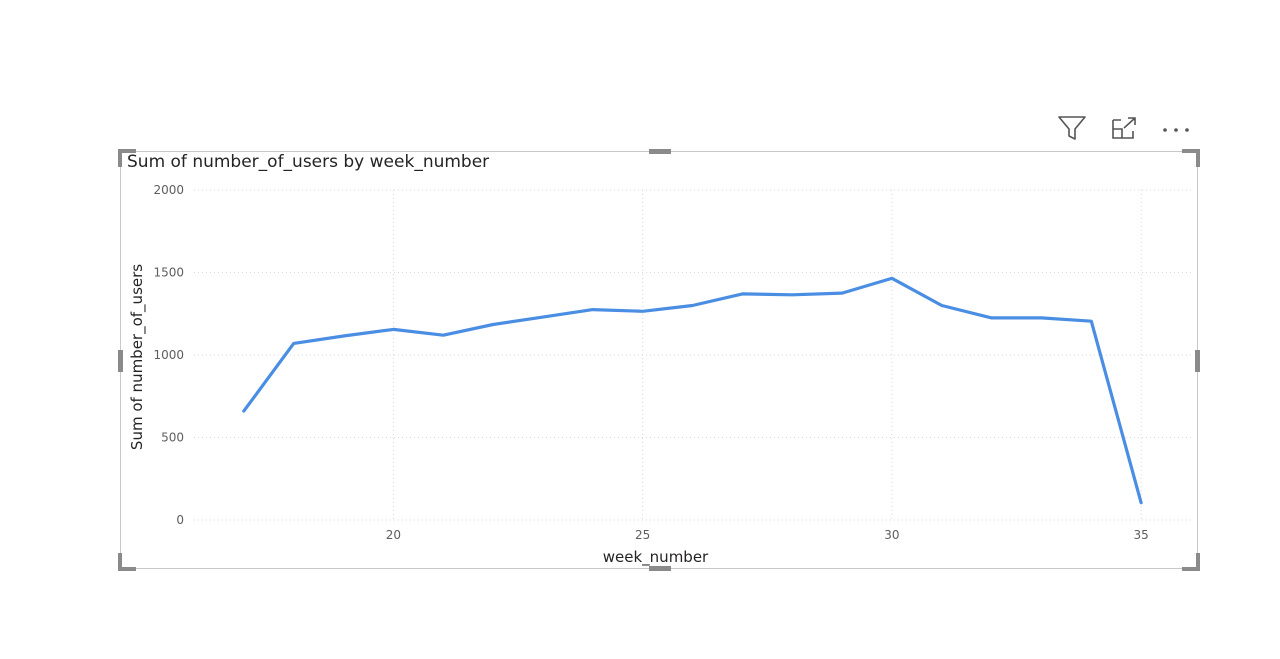 Image resolution: width=1280 pixels, height=659 pixels. Describe the element at coordinates (120, 361) in the screenshot. I see `resize-handle-left` at that location.